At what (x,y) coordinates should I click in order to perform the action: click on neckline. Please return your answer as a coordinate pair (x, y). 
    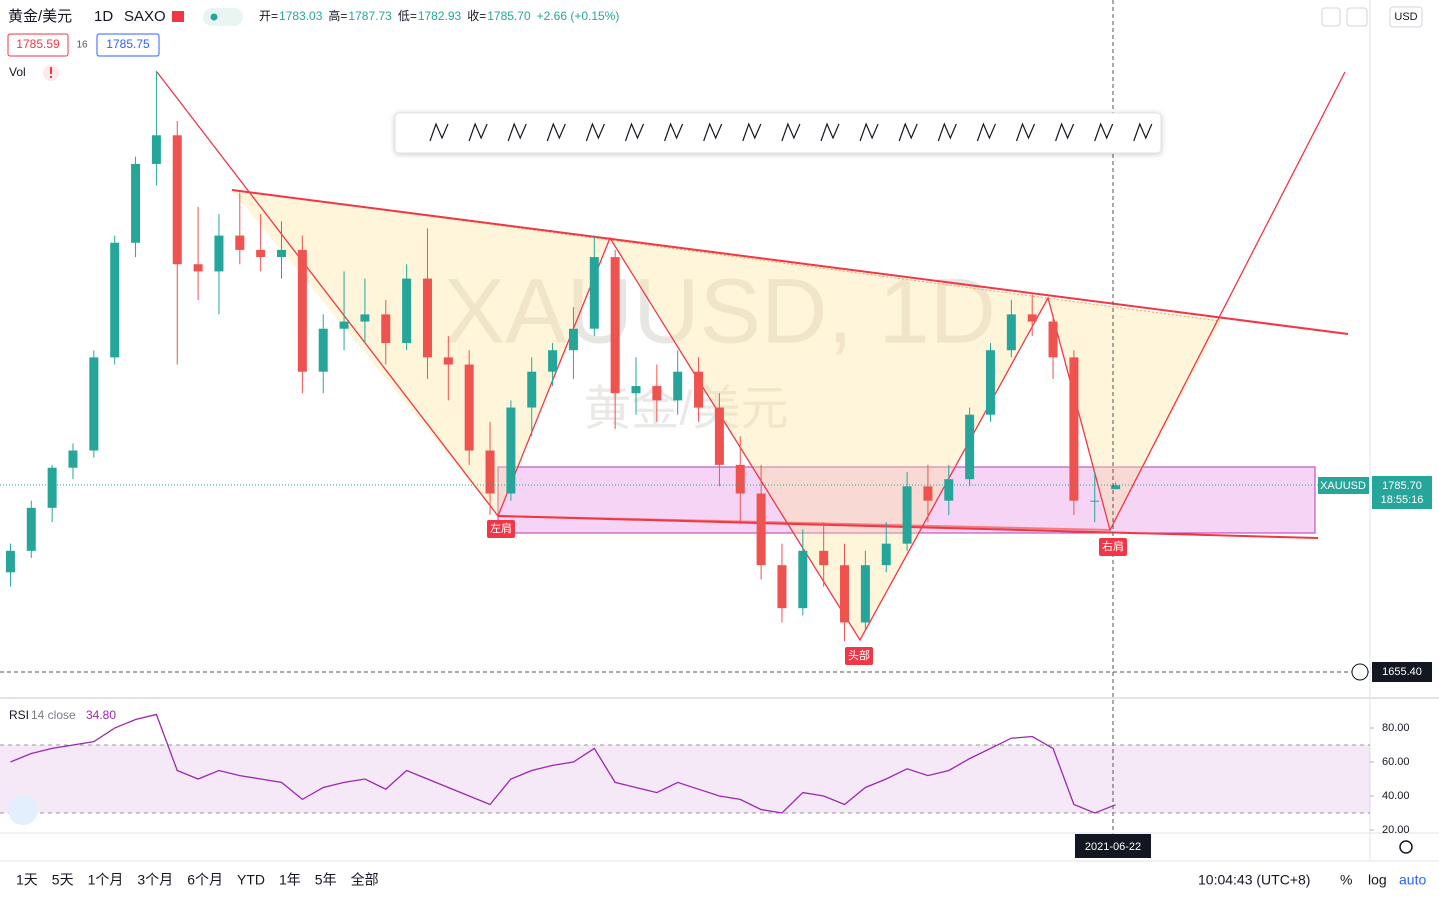
    Looking at the image, I should click on (790, 262).